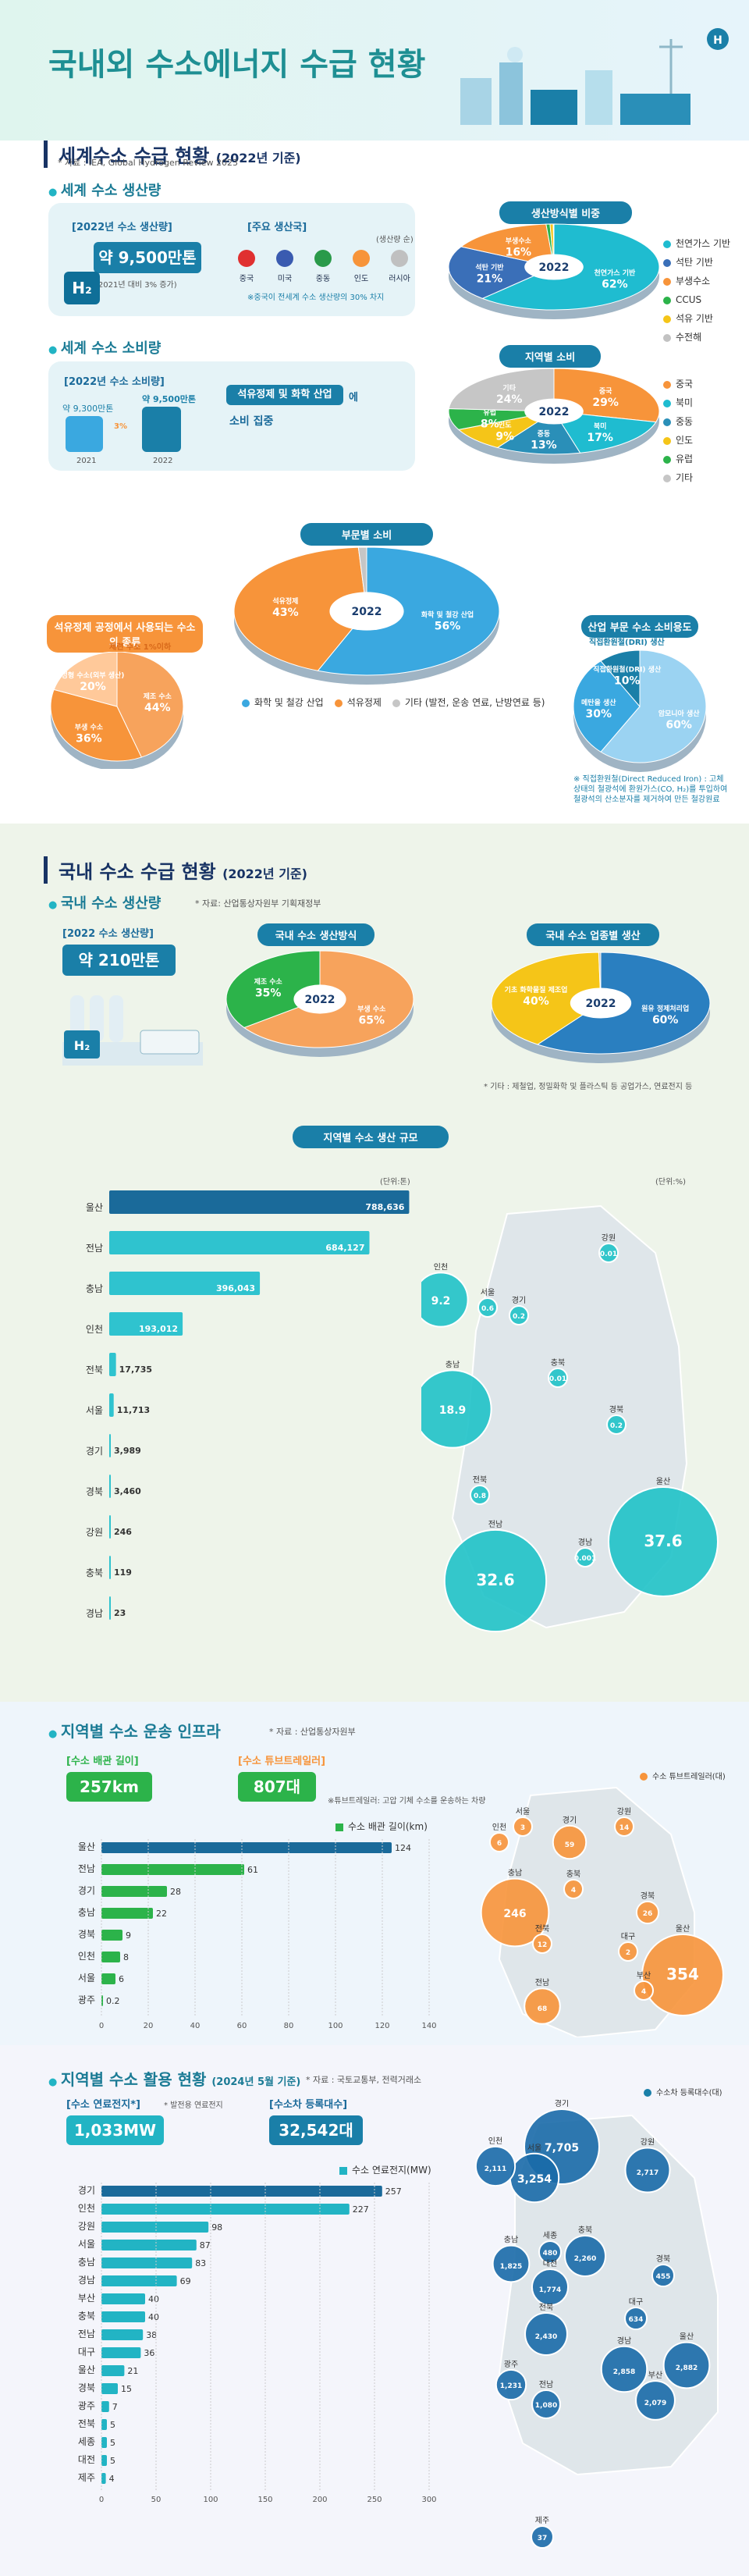  What do you see at coordinates (624, 2341) in the screenshot?
I see `bubble-region: 경남` at bounding box center [624, 2341].